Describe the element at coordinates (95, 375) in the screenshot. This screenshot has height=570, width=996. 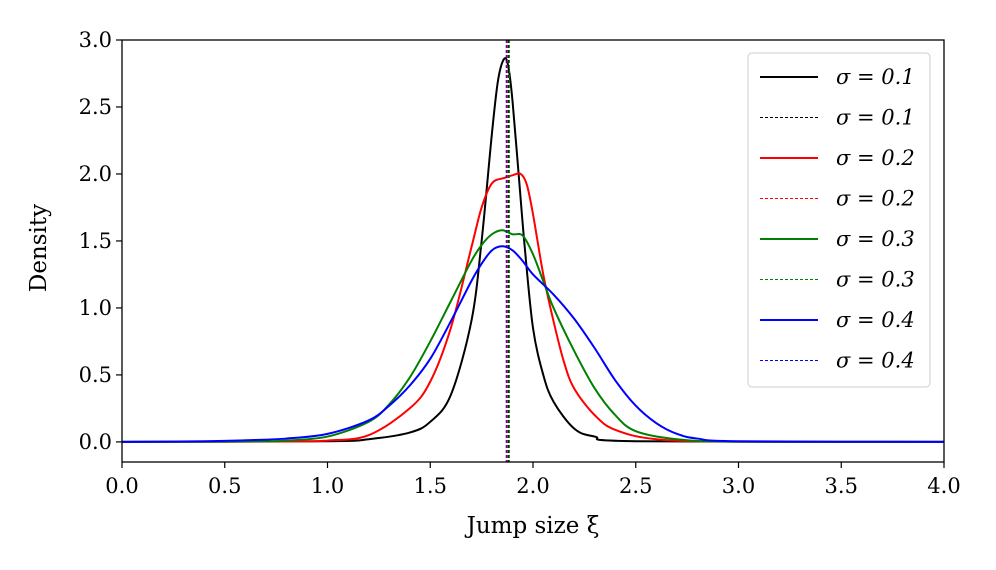
I see `y-tick-label: 0.5` at that location.